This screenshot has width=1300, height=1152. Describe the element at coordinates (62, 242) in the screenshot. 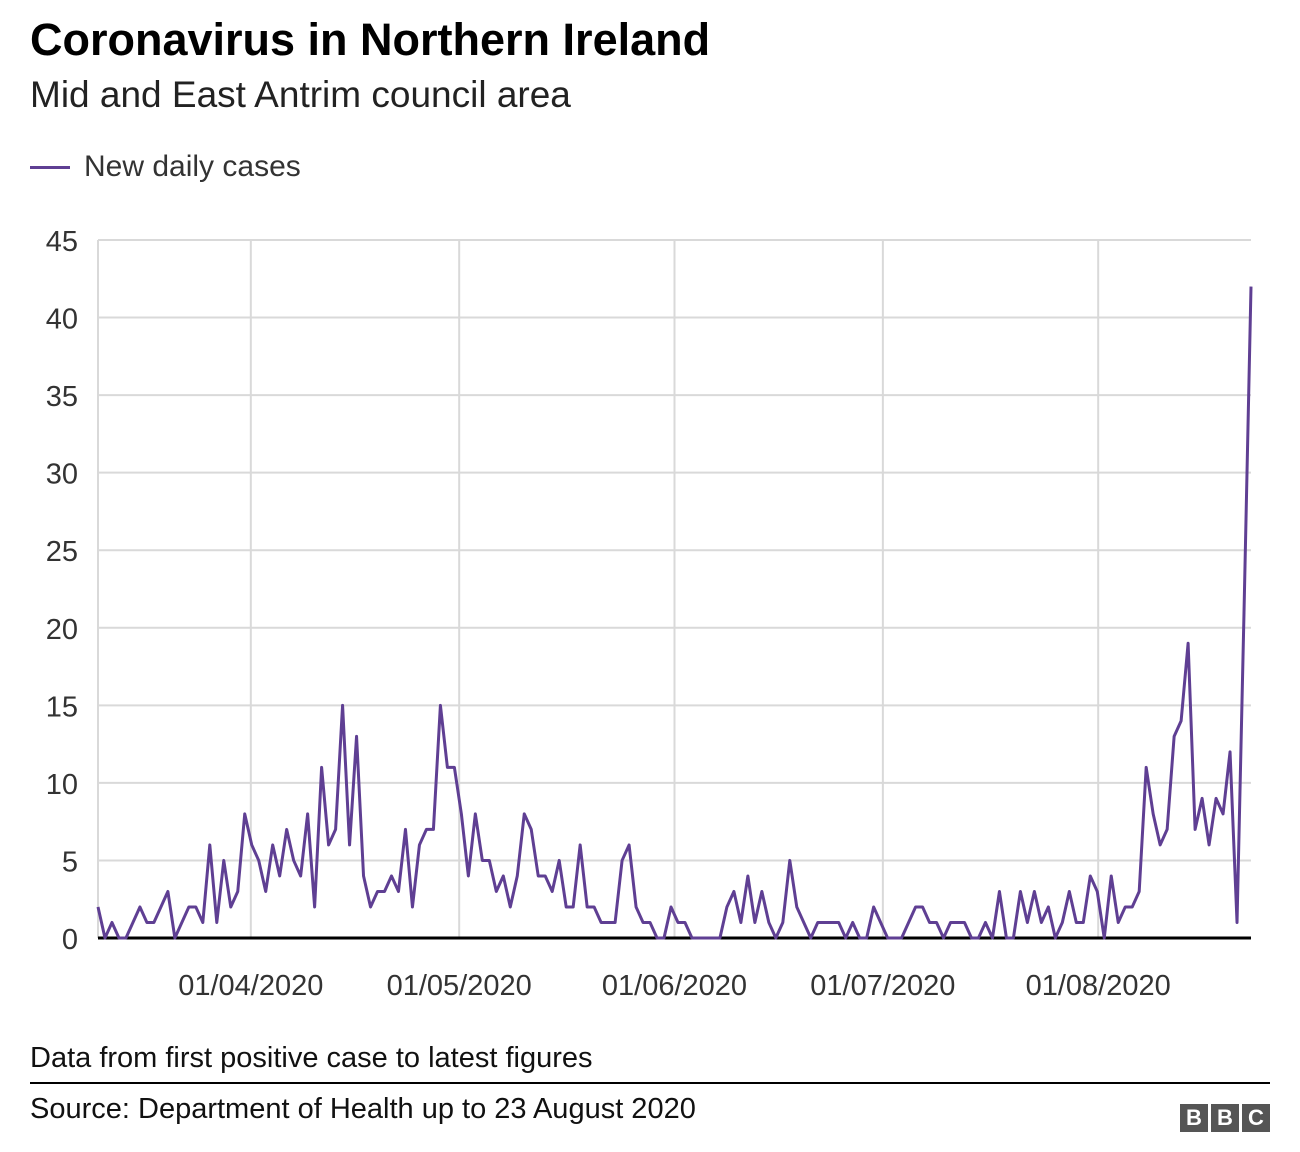

I see `y-tick-label: 45` at that location.